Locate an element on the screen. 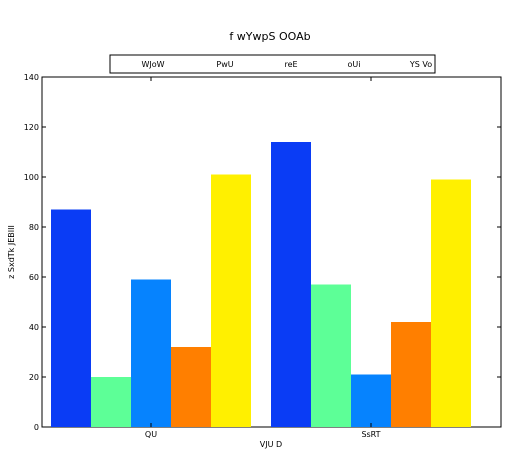 This screenshot has height=459, width=510. y-tick-label: 20 is located at coordinates (34, 377).